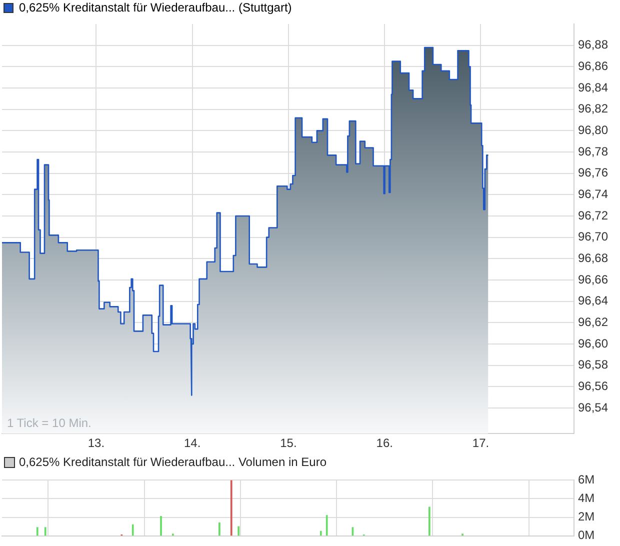 Image resolution: width=620 pixels, height=546 pixels. Describe the element at coordinates (593, 193) in the screenshot. I see `y-tick-label: 96,74` at that location.